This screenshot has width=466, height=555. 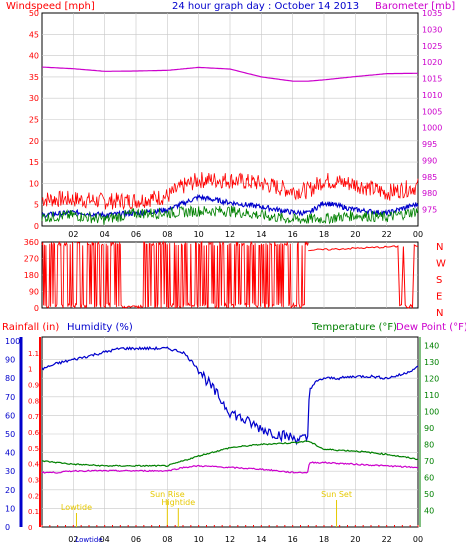 What do you see at coordinates (136, 234) in the screenshot?
I see `wind-x-tick-label: 06` at bounding box center [136, 234].